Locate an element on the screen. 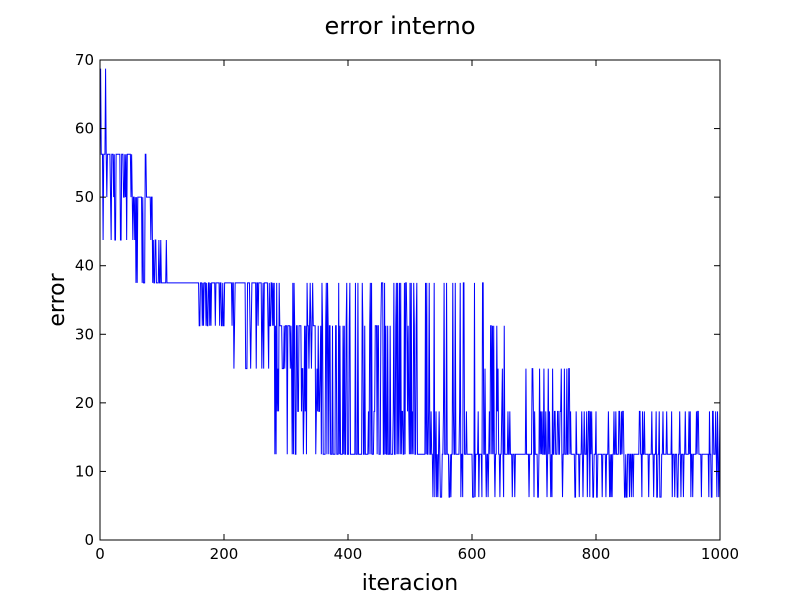  x-tick-label: 0 is located at coordinates (100, 554).